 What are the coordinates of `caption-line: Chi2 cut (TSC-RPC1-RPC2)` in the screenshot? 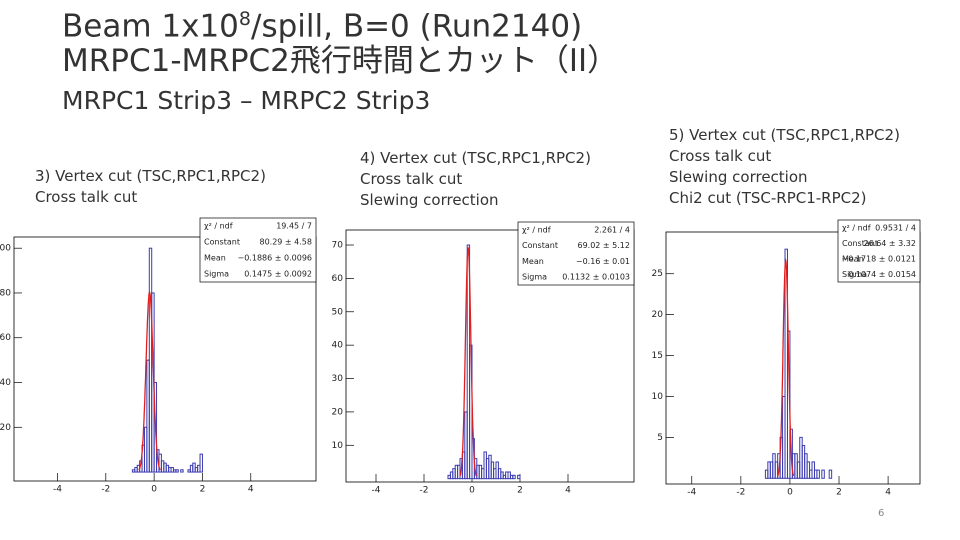 It's located at (768, 198).